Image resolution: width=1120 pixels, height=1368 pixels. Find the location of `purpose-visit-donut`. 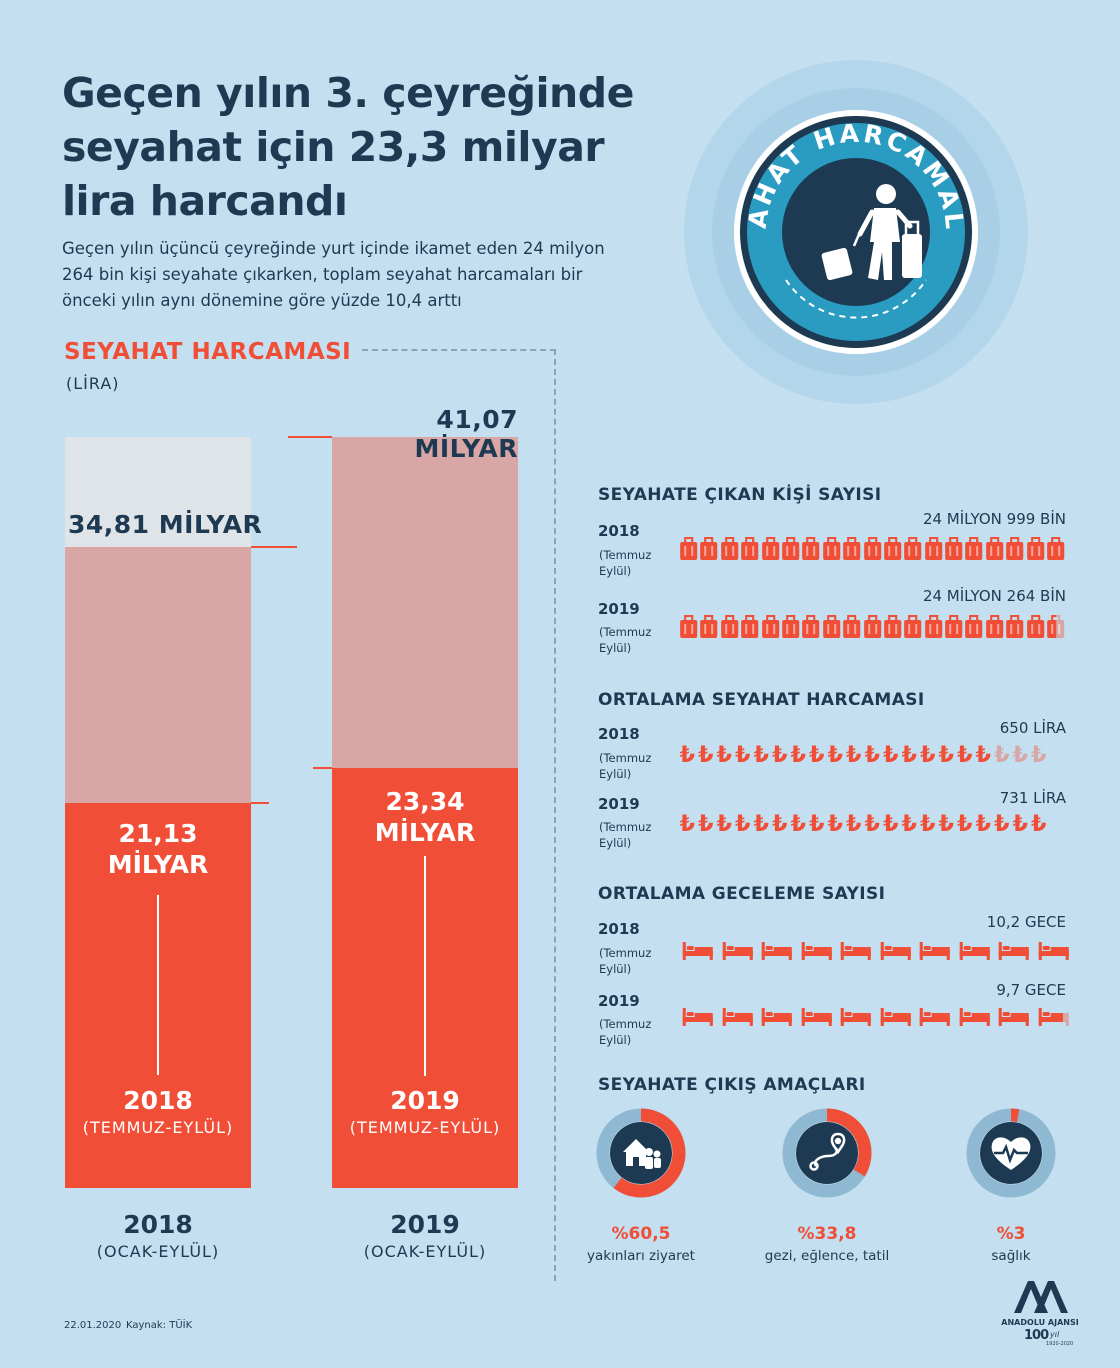

purpose-visit-donut is located at coordinates (641, 1153).